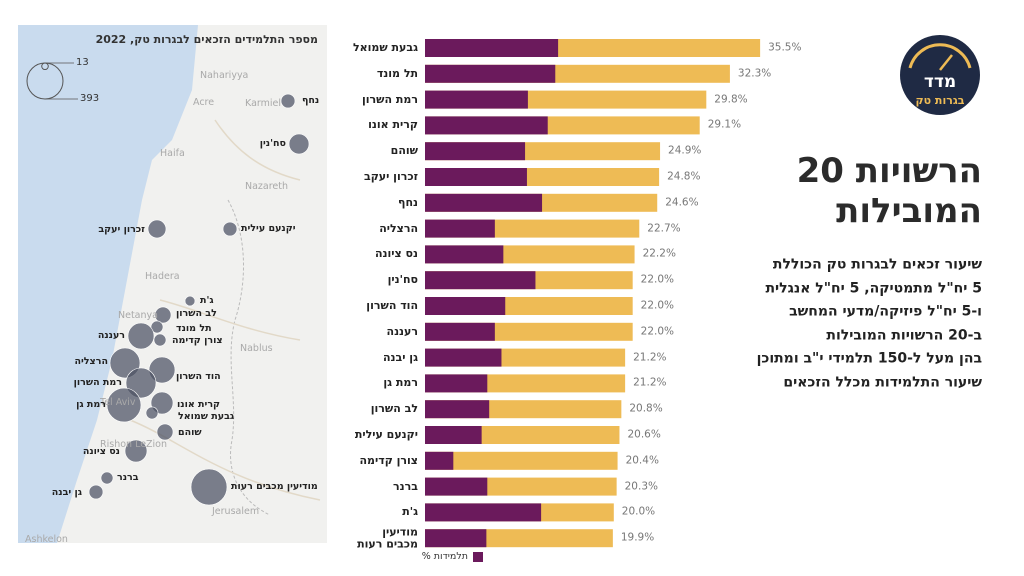 This screenshot has width=1024, height=576. What do you see at coordinates (196, 314) in the screenshot?
I see `bubble-label: לב השרון` at bounding box center [196, 314].